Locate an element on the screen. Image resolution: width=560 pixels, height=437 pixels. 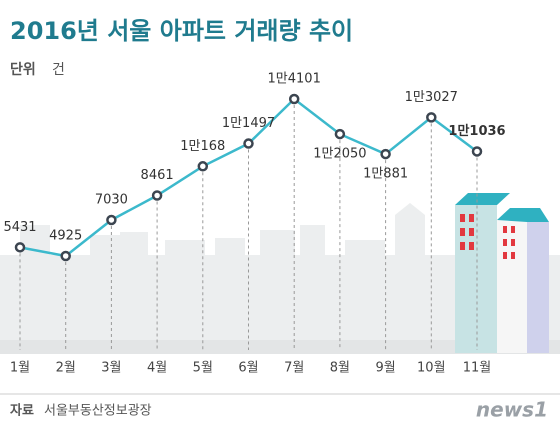
x-tick-label: 10월 is located at coordinates (431, 368).